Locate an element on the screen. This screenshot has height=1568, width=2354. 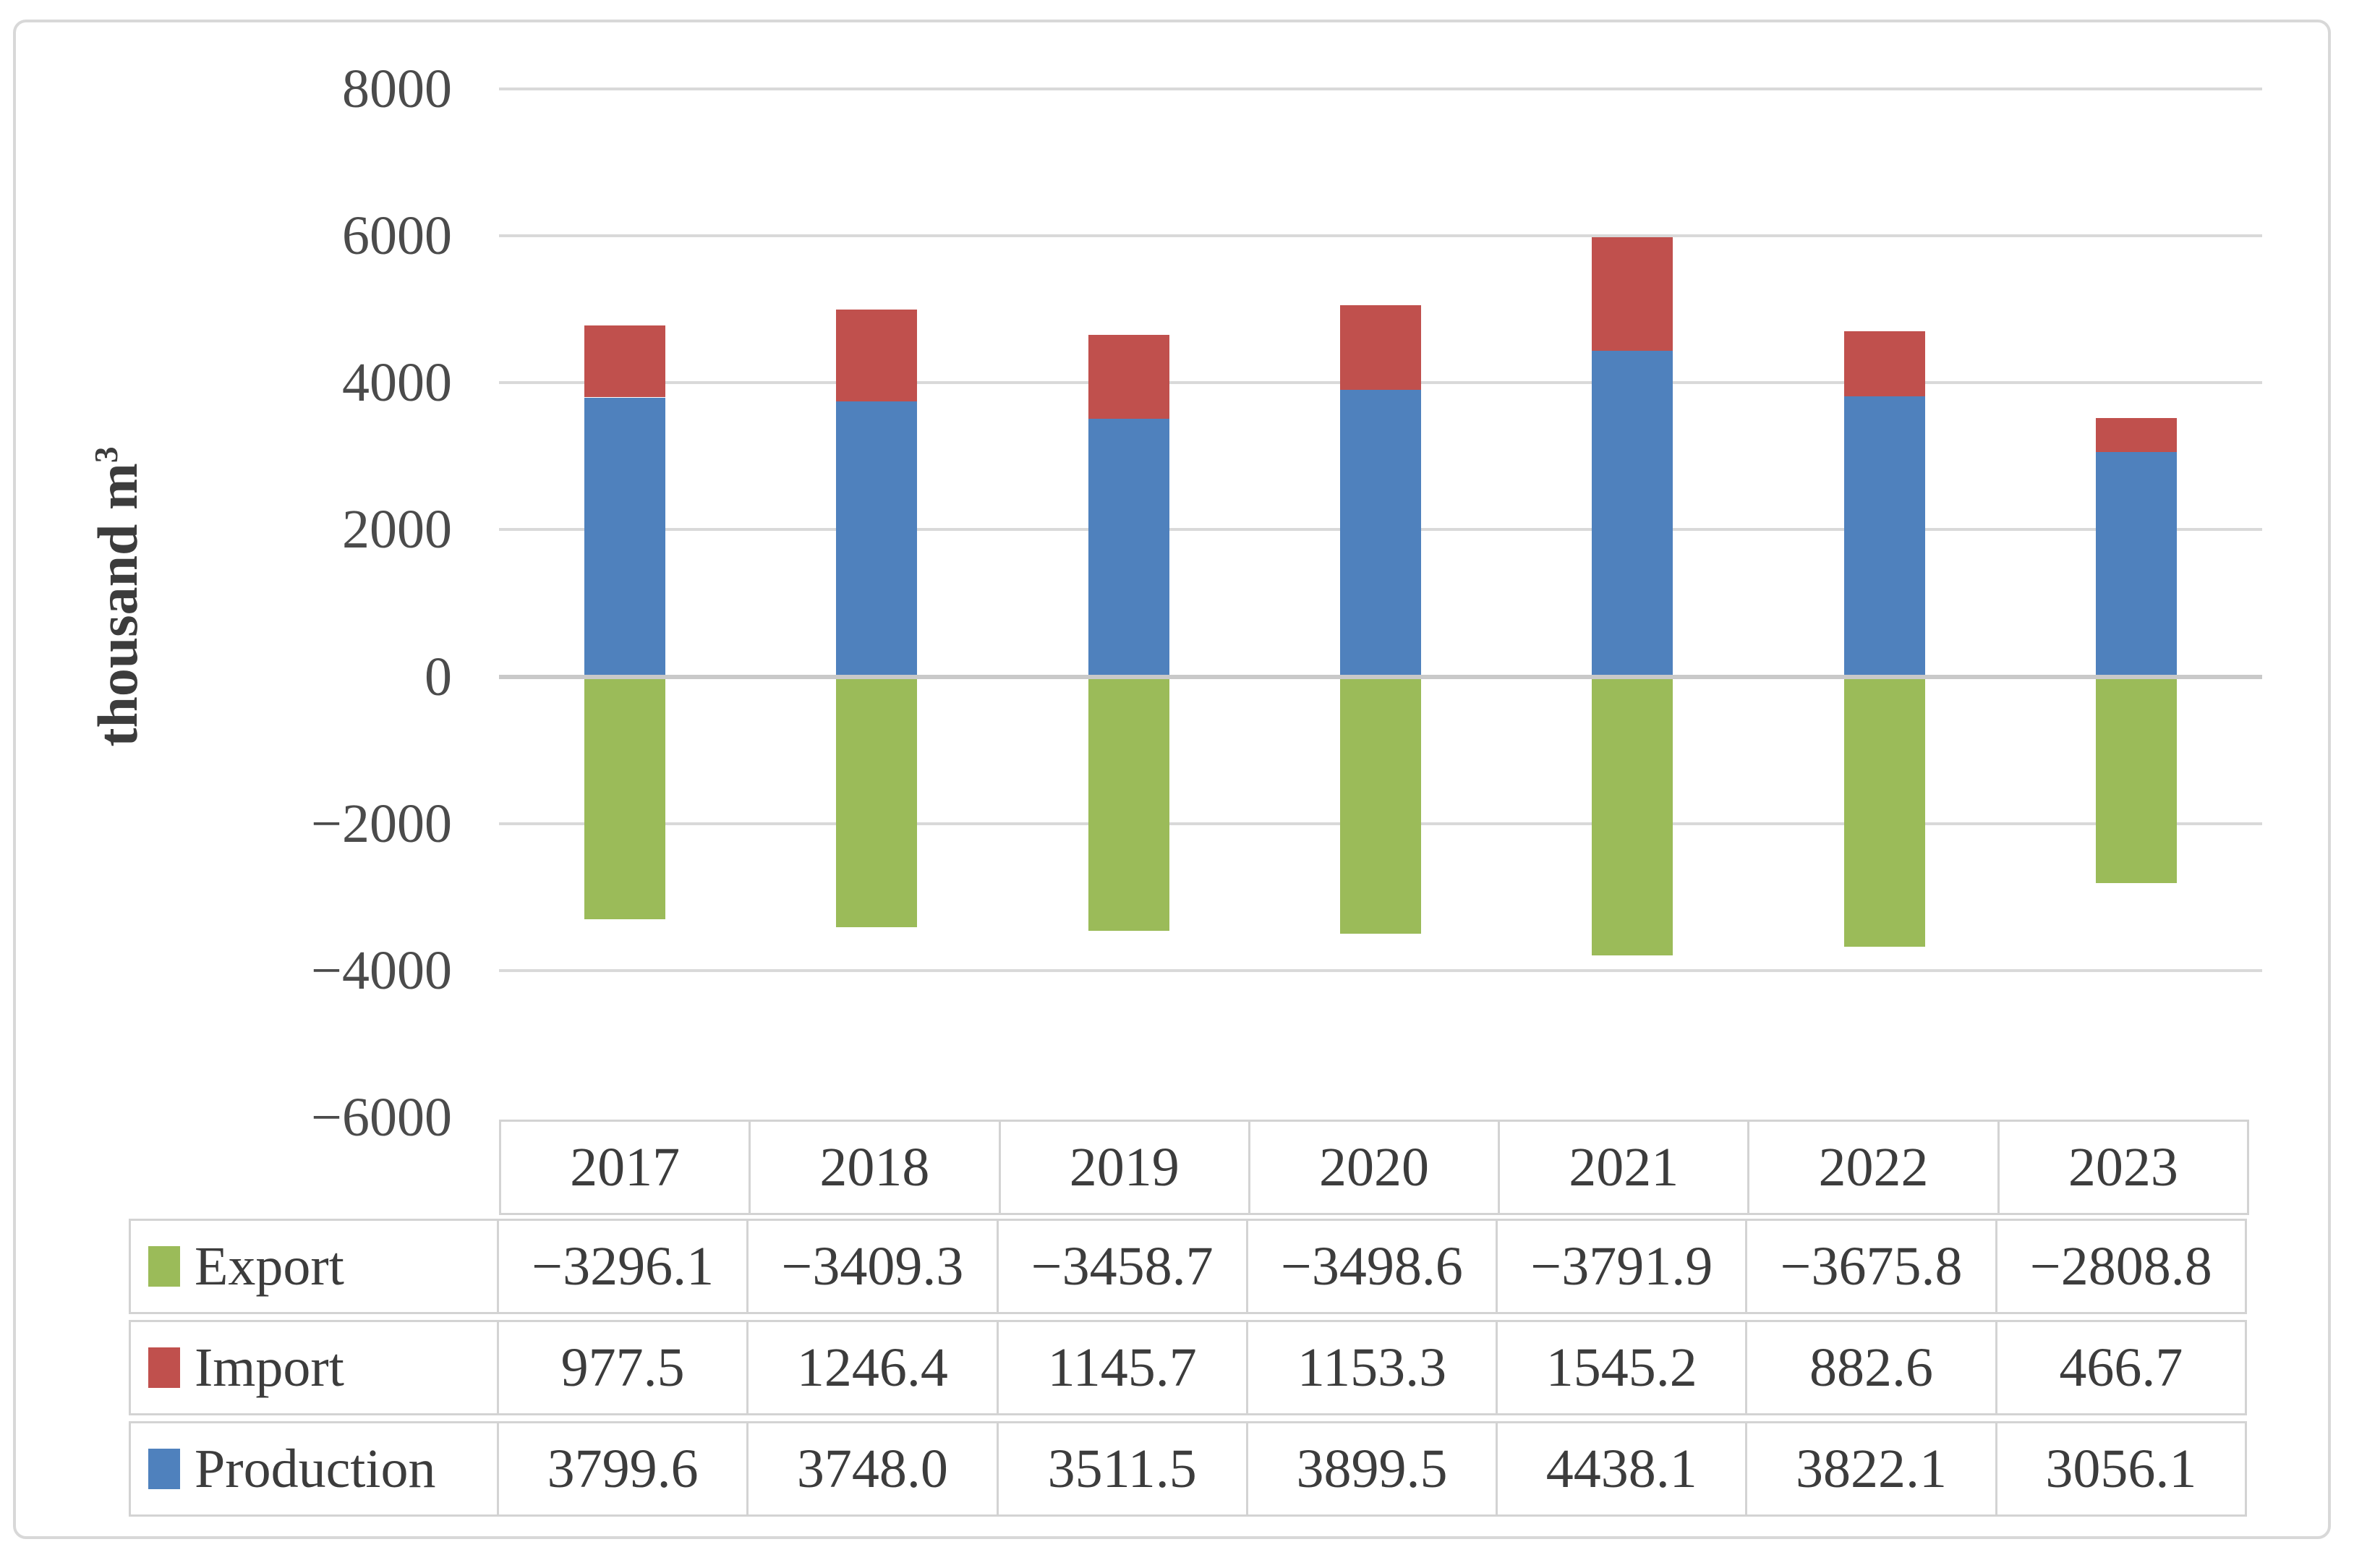
bar-segment-production-2021 is located at coordinates (1632, 514).